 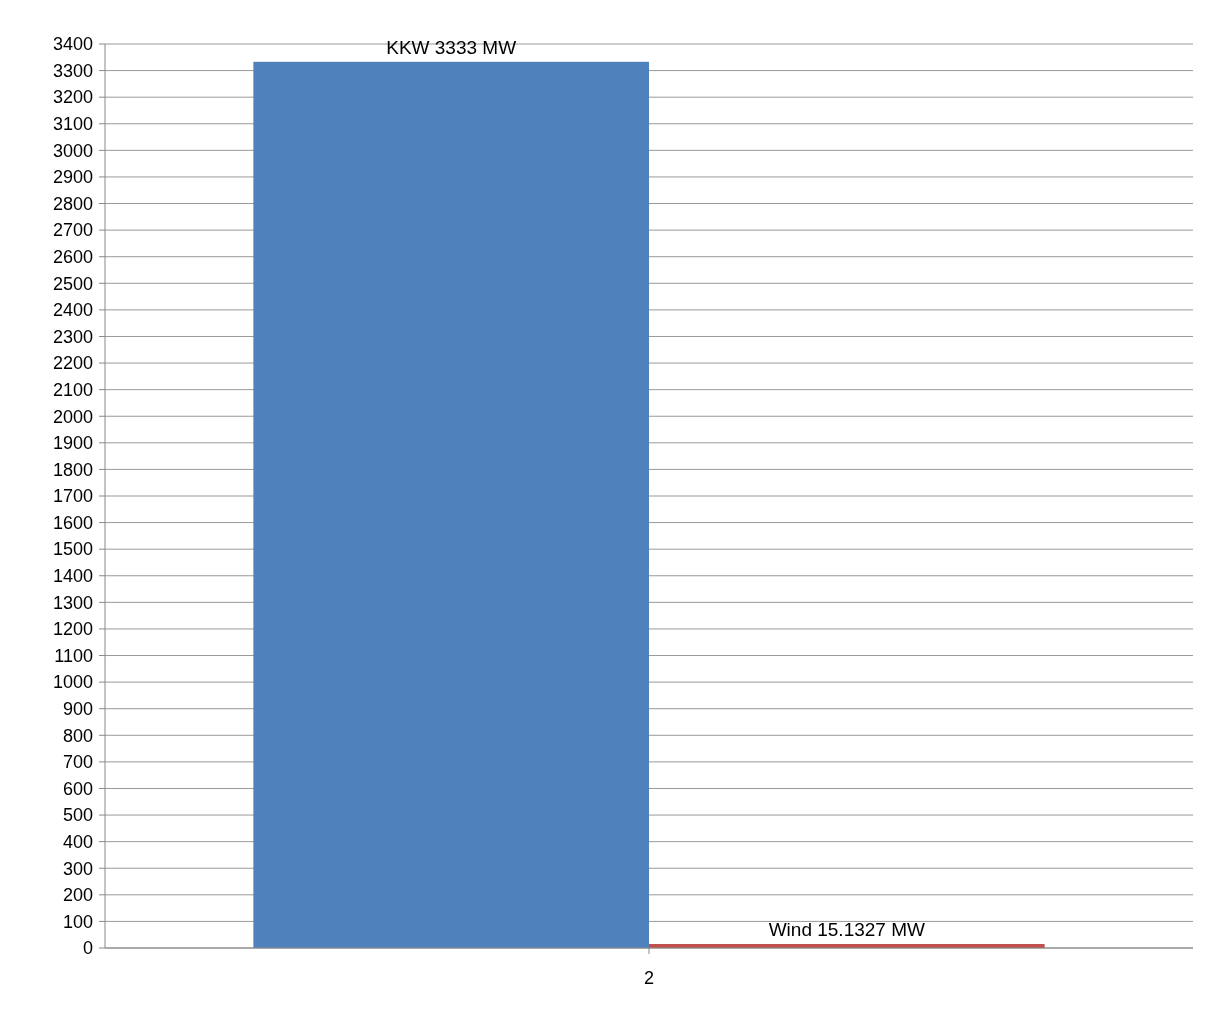 What do you see at coordinates (77, 921) in the screenshot?
I see `y-tick-label: 100` at bounding box center [77, 921].